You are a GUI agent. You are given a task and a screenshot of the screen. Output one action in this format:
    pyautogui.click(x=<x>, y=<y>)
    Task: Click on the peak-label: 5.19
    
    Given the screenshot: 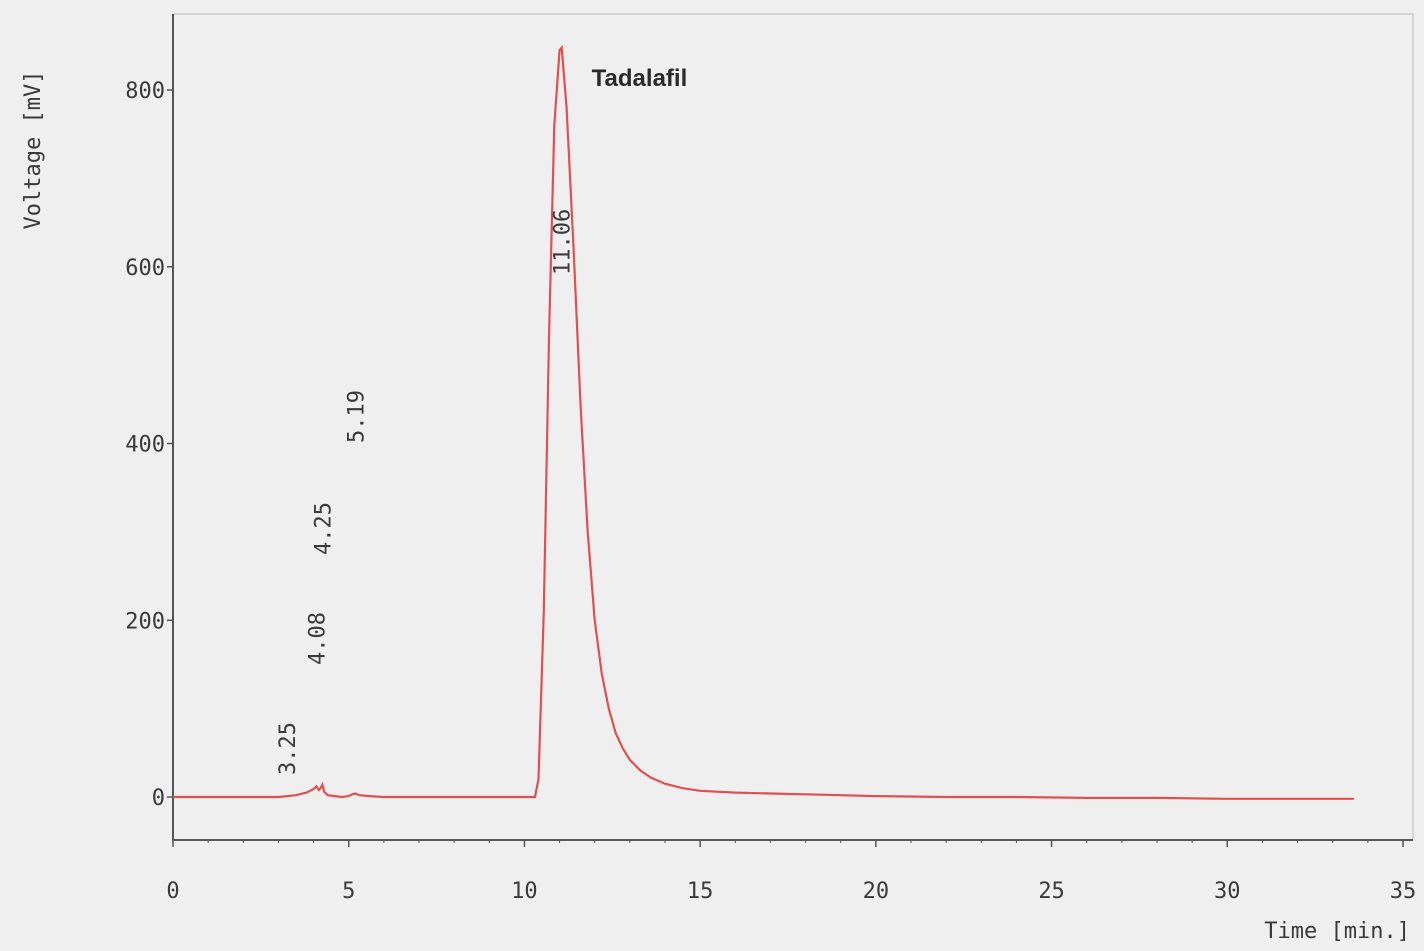 What is the action you would take?
    pyautogui.click(x=356, y=416)
    